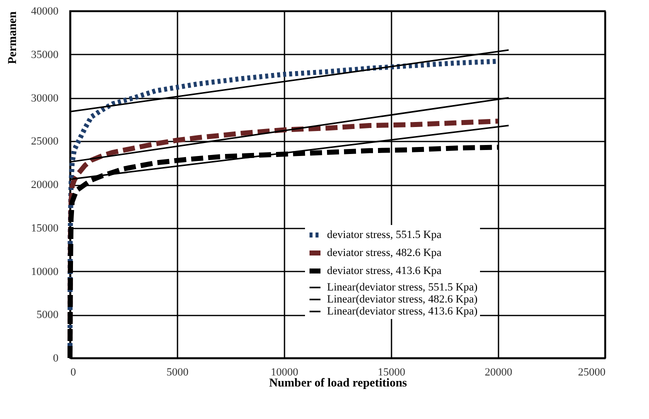 This screenshot has height=419, width=649. Describe the element at coordinates (338, 383) in the screenshot. I see `x-axis-title: Number of load repetitions` at that location.